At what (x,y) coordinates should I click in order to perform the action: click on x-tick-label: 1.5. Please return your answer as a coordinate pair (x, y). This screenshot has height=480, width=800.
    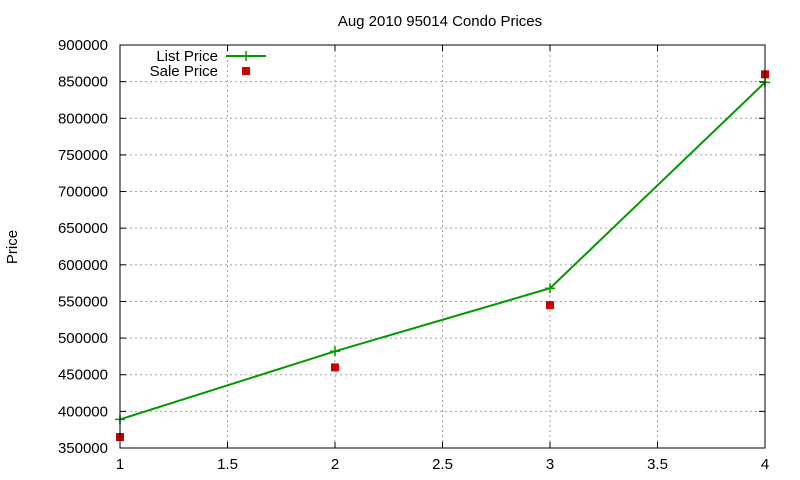
    Looking at the image, I should click on (227, 464).